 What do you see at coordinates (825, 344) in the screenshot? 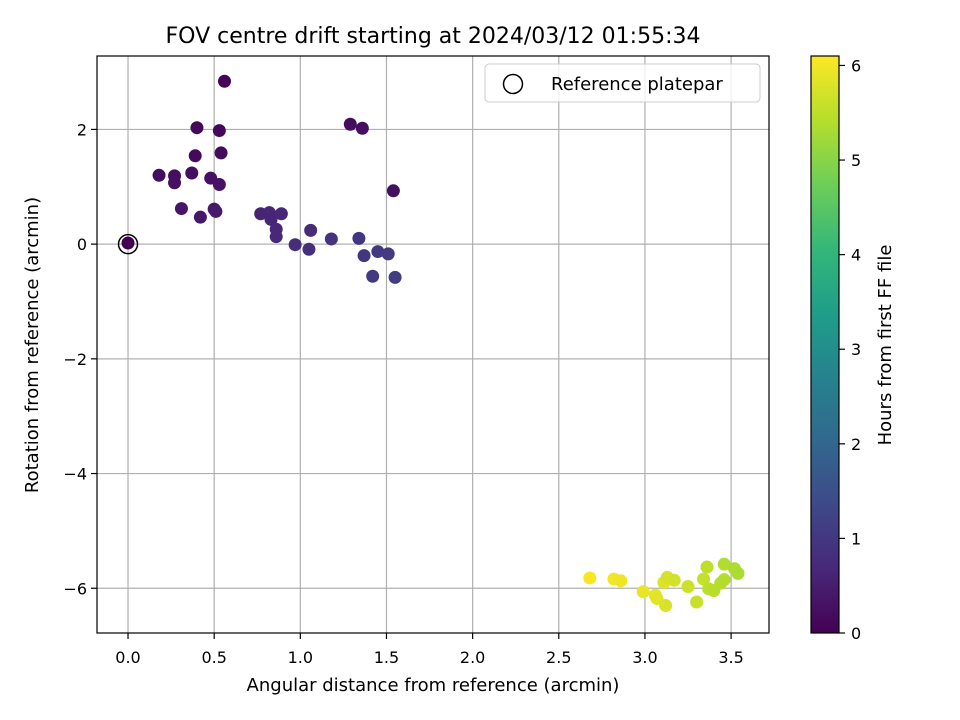
I see `colorbar-gradient` at bounding box center [825, 344].